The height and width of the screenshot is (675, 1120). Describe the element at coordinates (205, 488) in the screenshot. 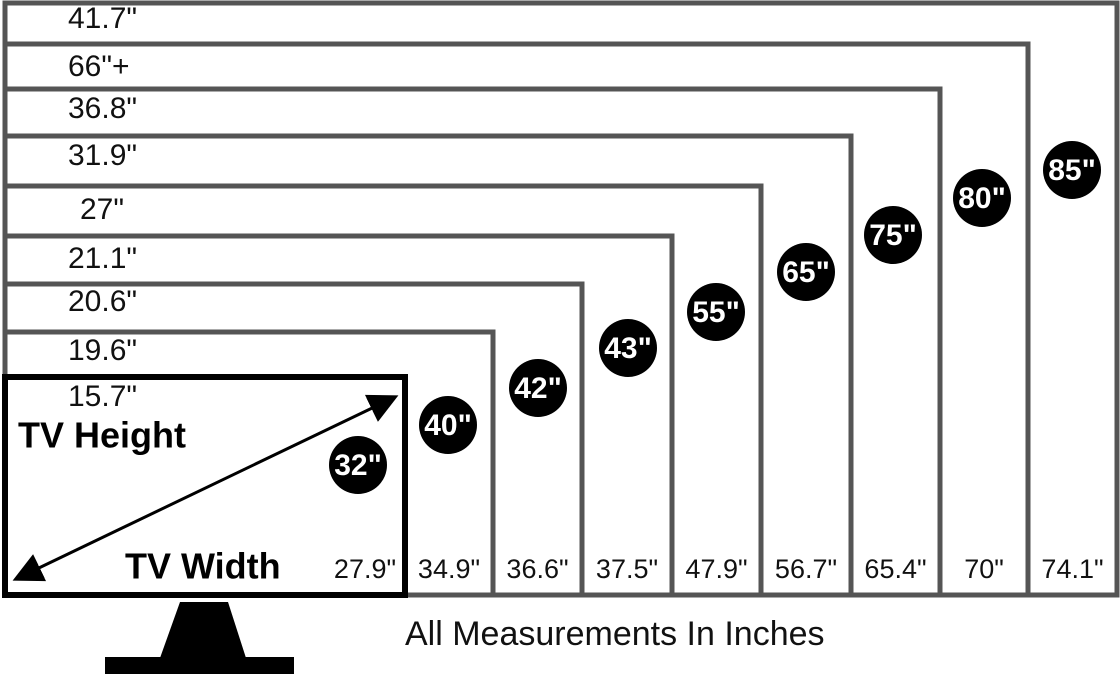

I see `diagonal-arrow` at that location.